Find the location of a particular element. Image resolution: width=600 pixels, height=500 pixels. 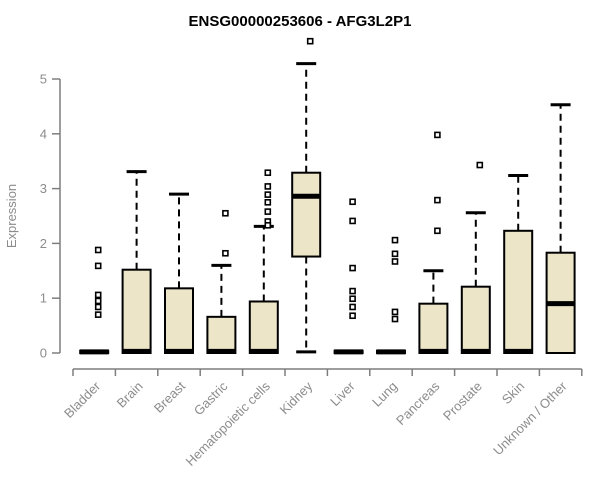

y-tick-label: 4 is located at coordinates (43, 133).